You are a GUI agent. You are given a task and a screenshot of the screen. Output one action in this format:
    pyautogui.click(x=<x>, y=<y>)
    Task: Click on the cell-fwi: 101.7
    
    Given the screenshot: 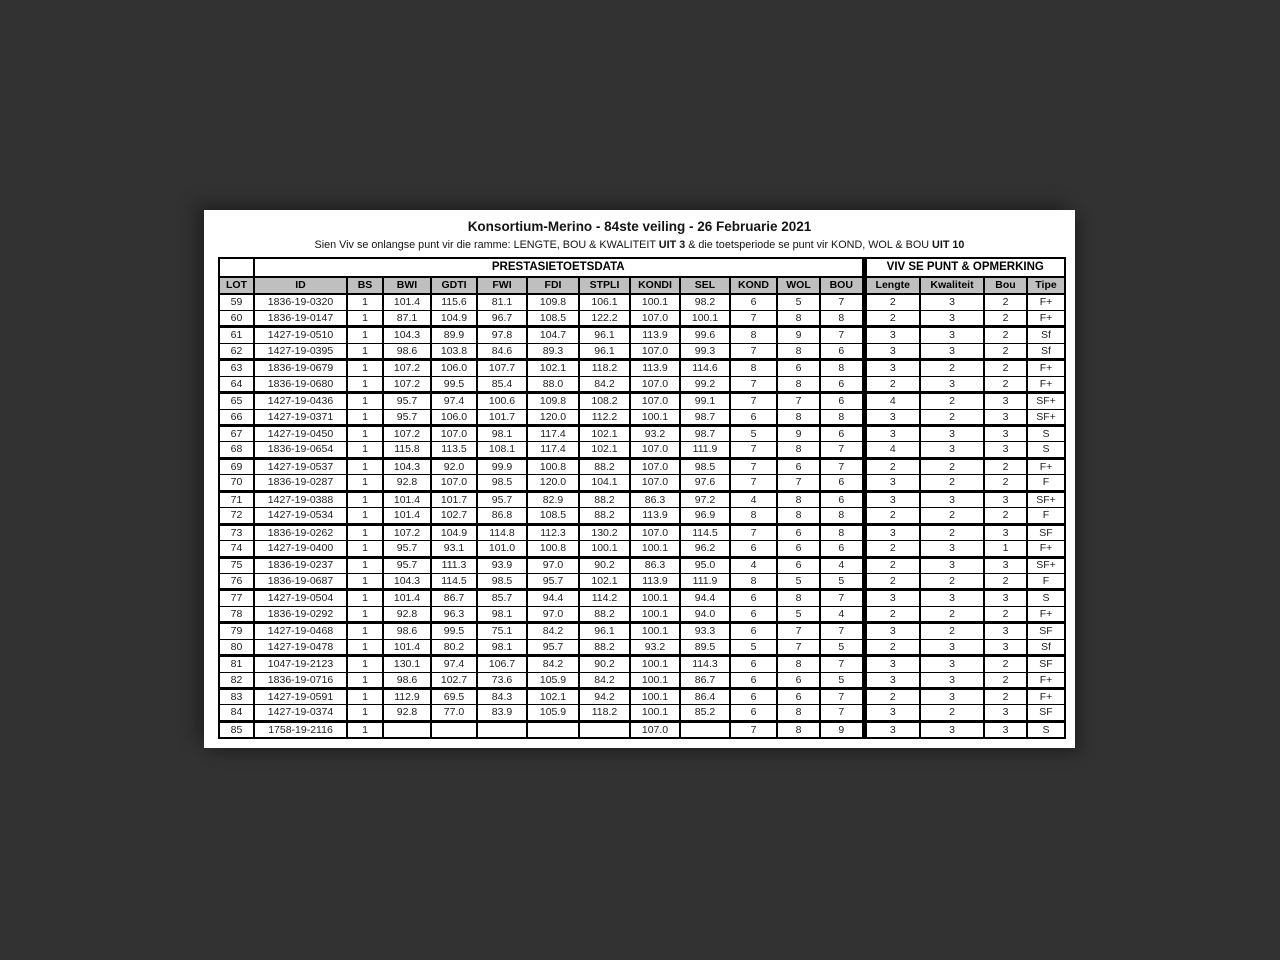 What is the action you would take?
    pyautogui.click(x=502, y=418)
    